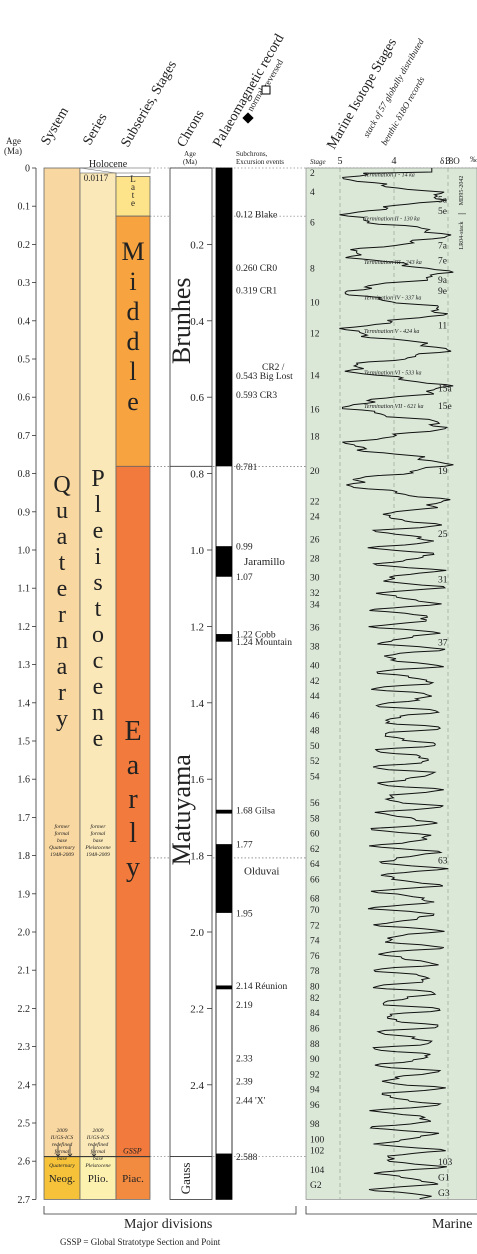 This screenshot has height=1254, width=477. What do you see at coordinates (95, 129) in the screenshot?
I see `header-series: Series` at bounding box center [95, 129].